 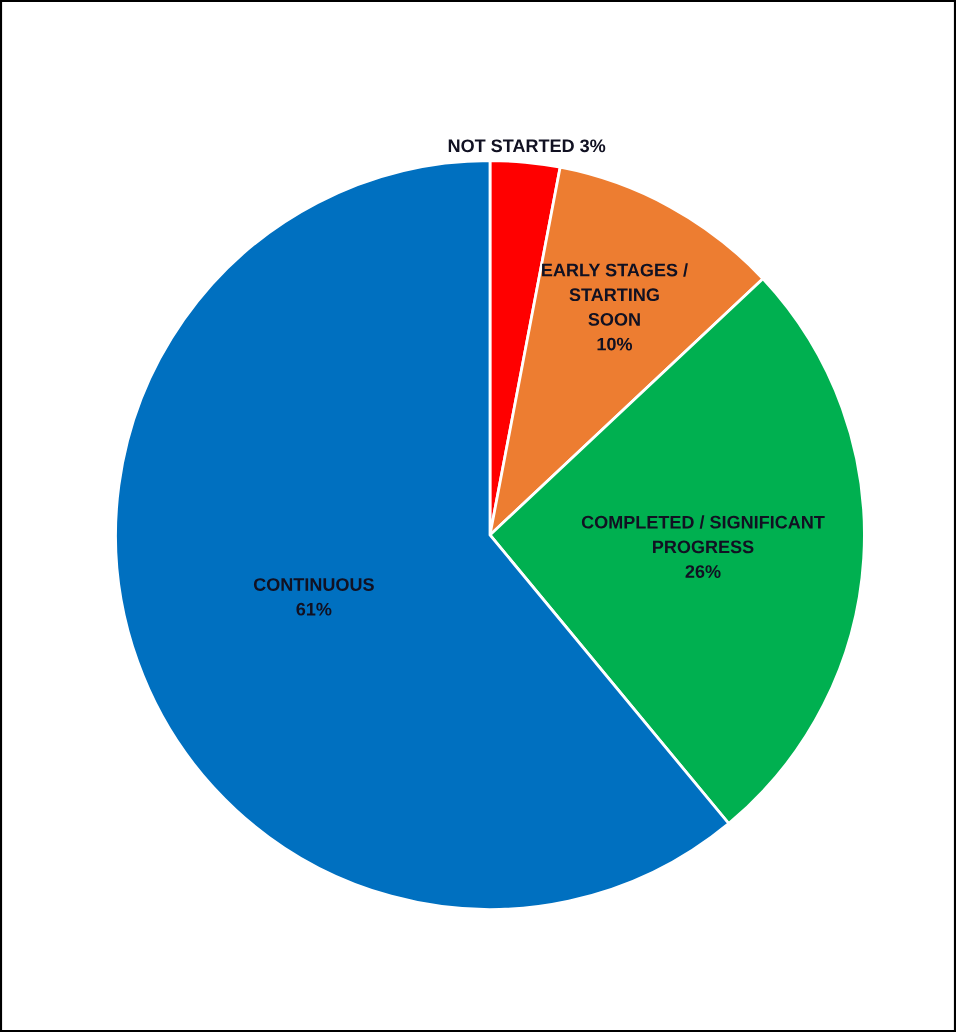 What do you see at coordinates (314, 609) in the screenshot?
I see `data-label: 61%` at bounding box center [314, 609].